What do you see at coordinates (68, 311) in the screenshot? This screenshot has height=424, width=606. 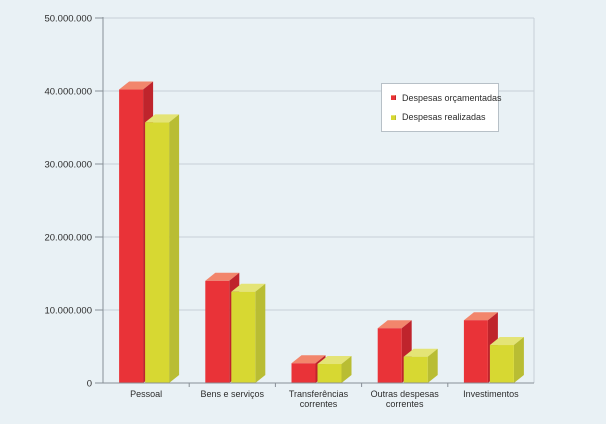 I see `y-axis-label: 10.000.000` at bounding box center [68, 311].